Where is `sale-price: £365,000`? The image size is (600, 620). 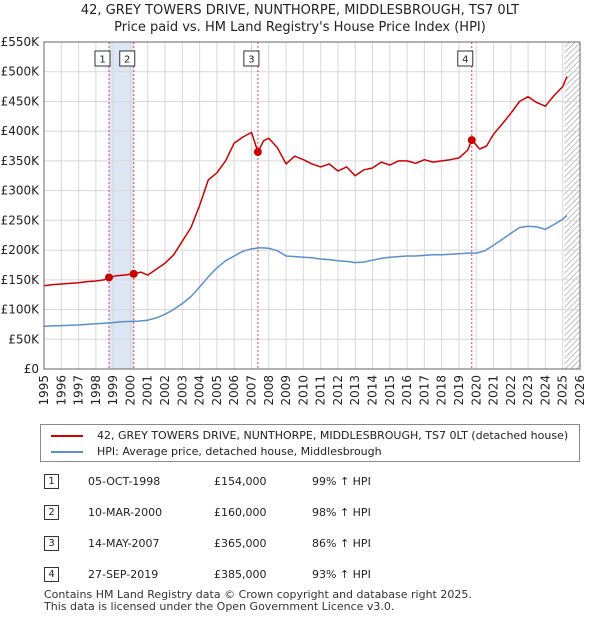
sale-price: £365,000 is located at coordinates (240, 543).